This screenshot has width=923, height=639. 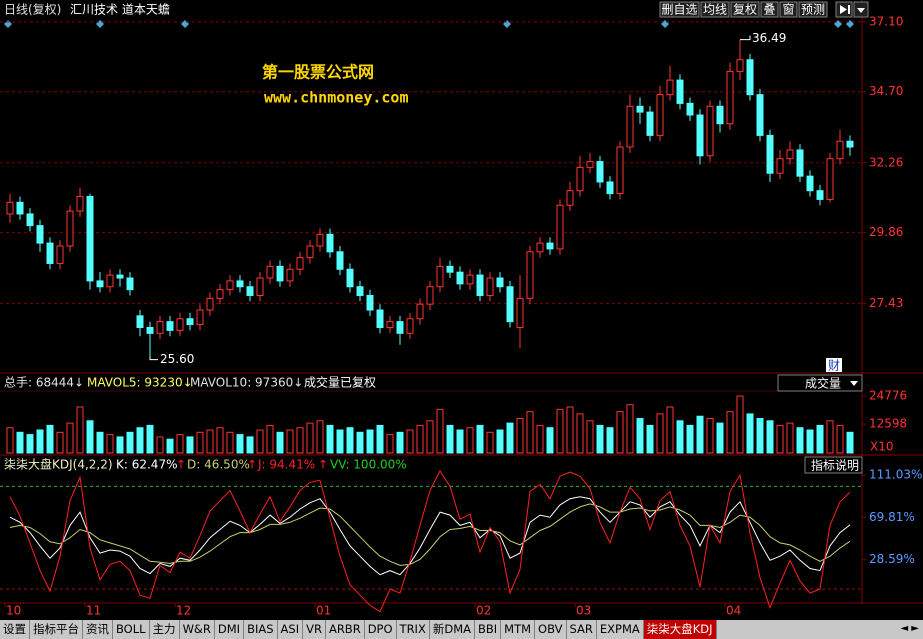 I want to click on tab: 主力, so click(x=165, y=629).